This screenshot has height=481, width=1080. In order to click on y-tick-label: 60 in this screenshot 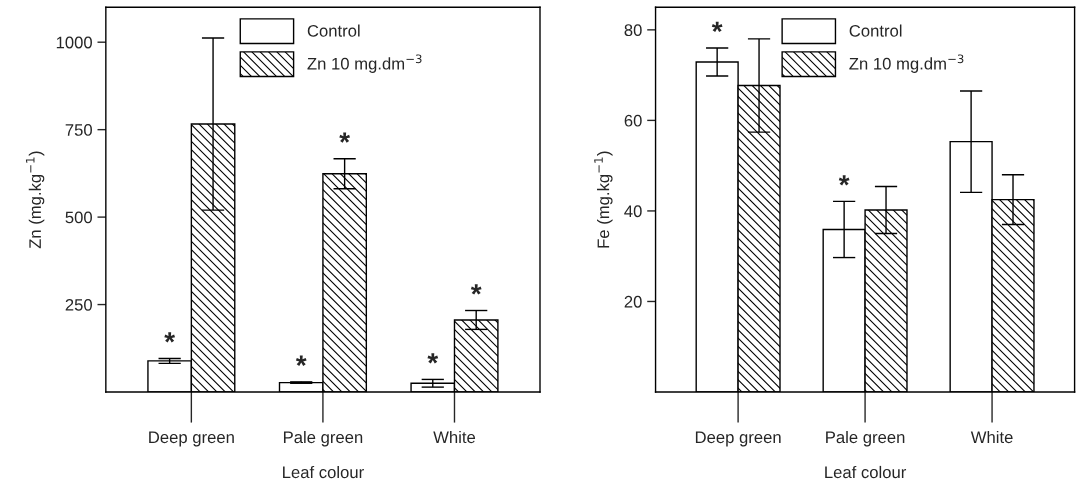, I will do `click(633, 120)`.